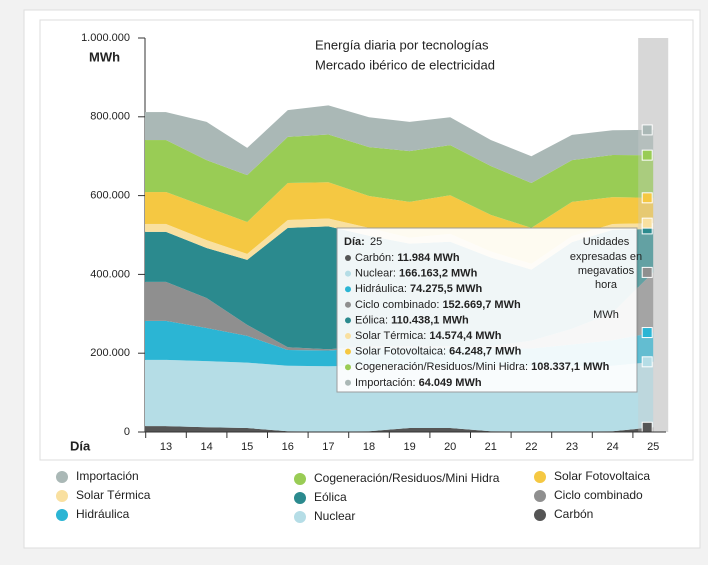 Image resolution: width=708 pixels, height=565 pixels. Describe the element at coordinates (103, 514) in the screenshot. I see `legend-label: Hidráulica` at that location.